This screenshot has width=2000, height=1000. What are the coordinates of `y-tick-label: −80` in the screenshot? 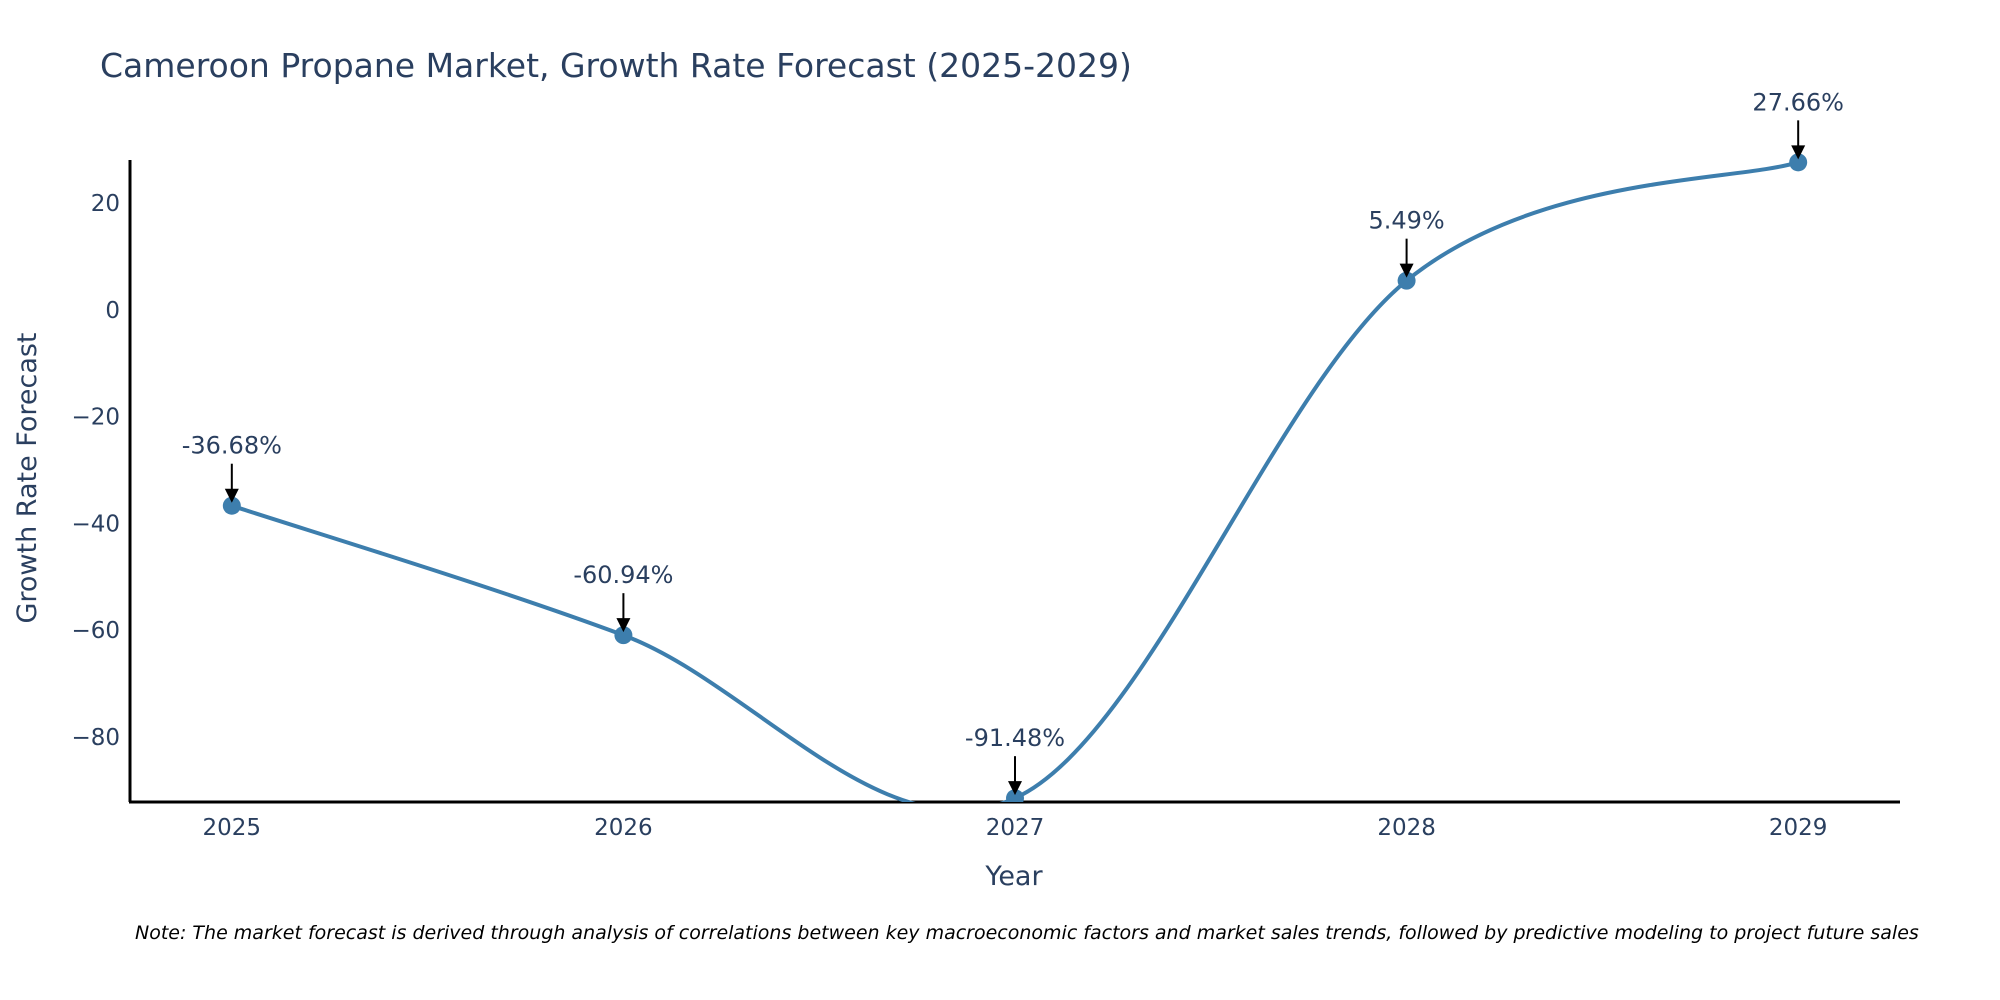 It's located at (95, 738).